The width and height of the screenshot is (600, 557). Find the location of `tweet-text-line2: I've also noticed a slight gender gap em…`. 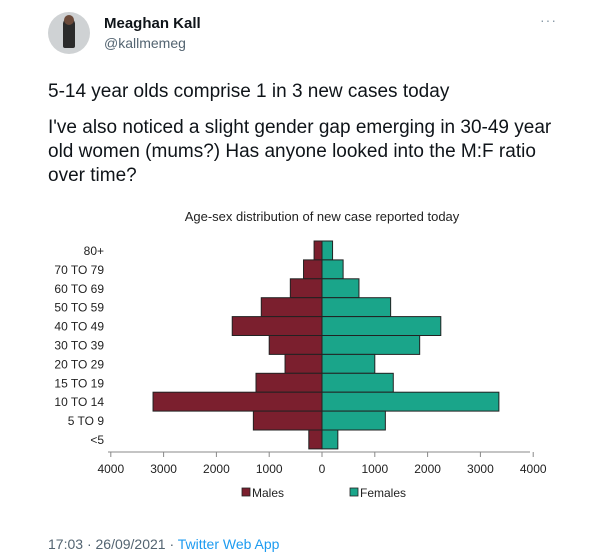

tweet-text-line2: I've also noticed a slight gender gap em… is located at coordinates (300, 151).